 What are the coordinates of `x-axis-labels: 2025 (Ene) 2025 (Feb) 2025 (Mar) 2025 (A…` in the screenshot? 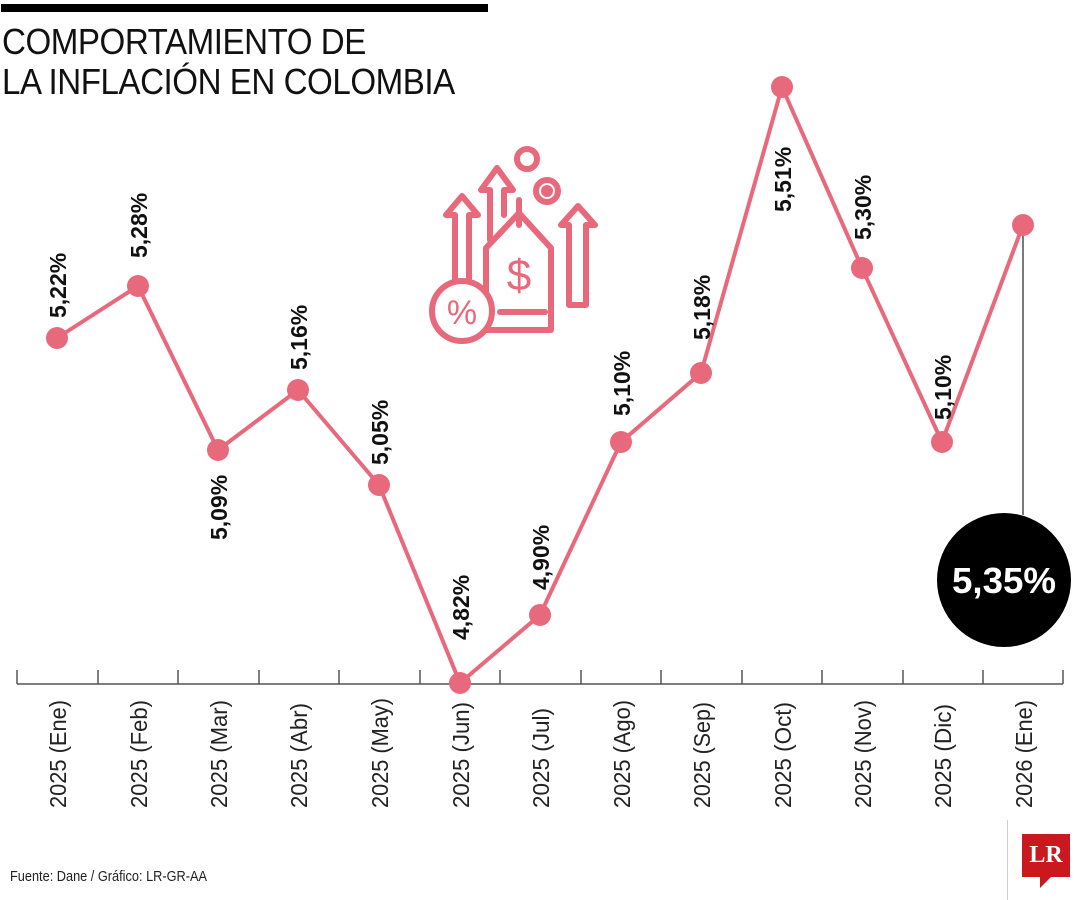 It's located at (541, 753).